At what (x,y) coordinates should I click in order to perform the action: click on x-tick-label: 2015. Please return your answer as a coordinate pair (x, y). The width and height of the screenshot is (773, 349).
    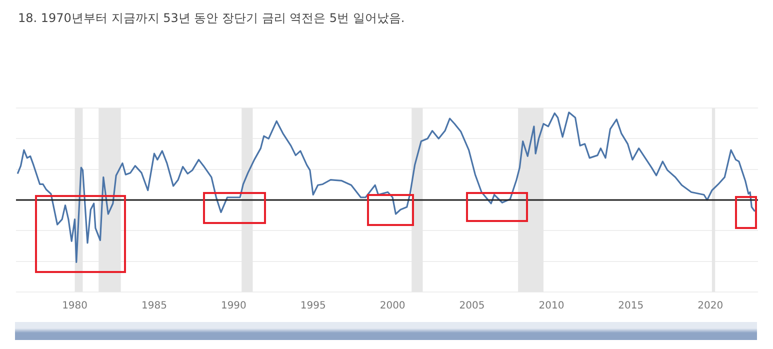
    Looking at the image, I should click on (631, 306).